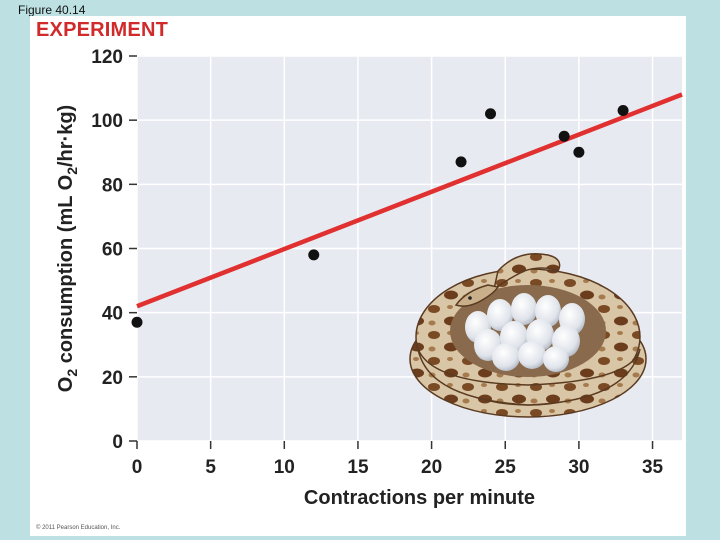  Describe the element at coordinates (470, 298) in the screenshot. I see `snake-eye` at that location.